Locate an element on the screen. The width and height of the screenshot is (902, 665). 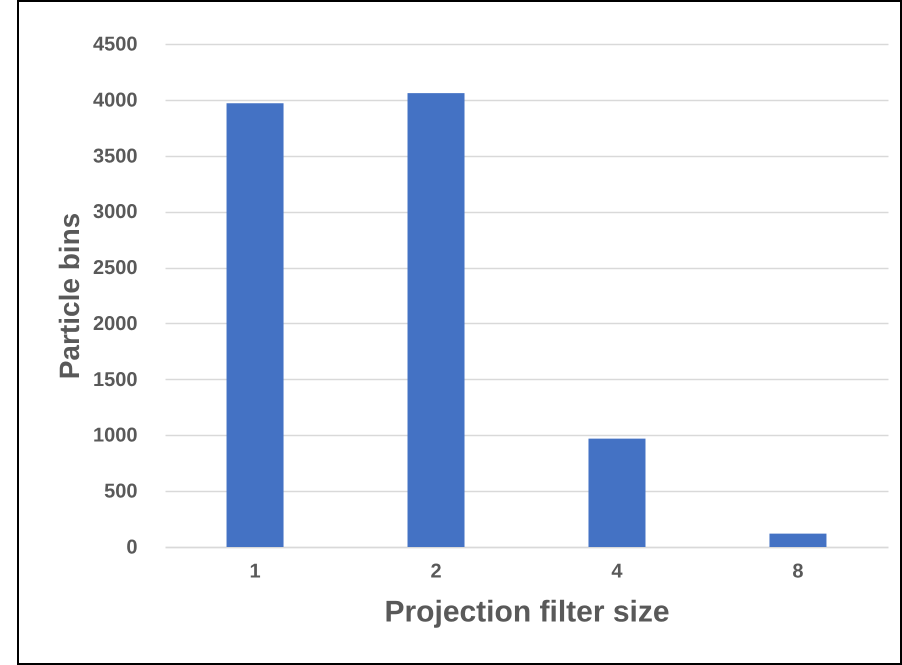
y-tick-label: 3000 is located at coordinates (115, 212).